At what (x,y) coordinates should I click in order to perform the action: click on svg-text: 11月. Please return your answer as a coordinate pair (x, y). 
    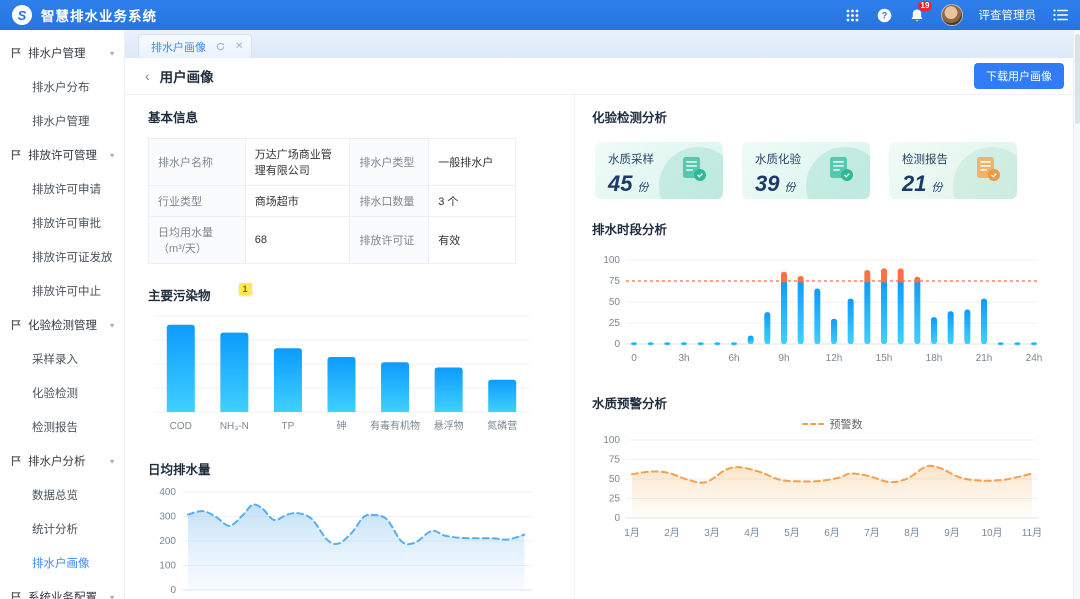
    Looking at the image, I should click on (1032, 533).